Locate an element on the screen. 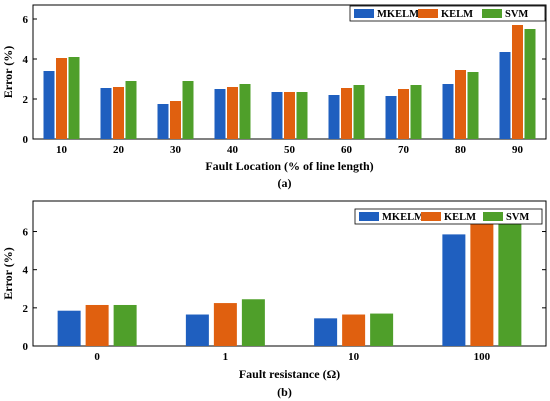 The width and height of the screenshot is (550, 401). x-axis-label: Fault Location (% of line length) is located at coordinates (289, 166).